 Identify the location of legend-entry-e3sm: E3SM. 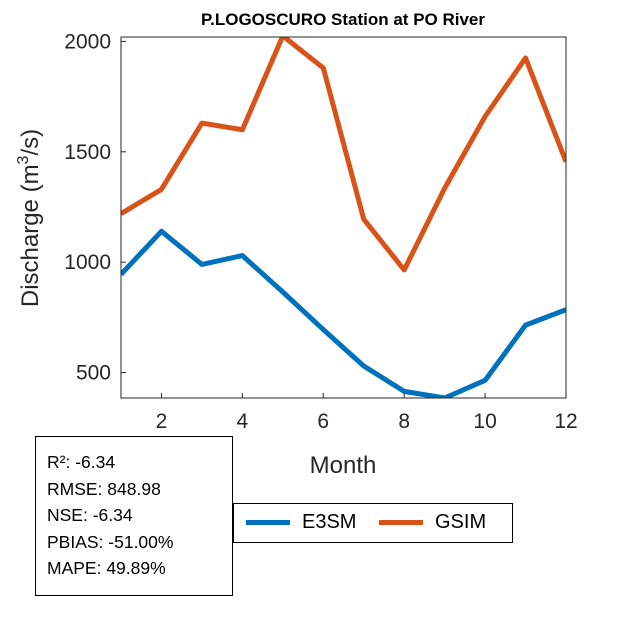
(301, 522).